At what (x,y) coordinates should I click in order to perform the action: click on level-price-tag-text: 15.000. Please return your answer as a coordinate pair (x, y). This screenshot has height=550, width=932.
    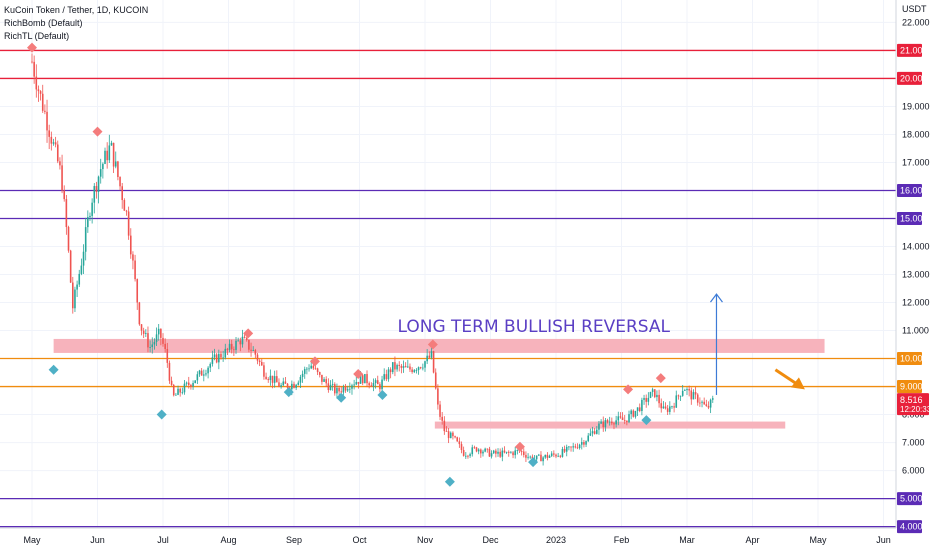
    Looking at the image, I should click on (914, 218).